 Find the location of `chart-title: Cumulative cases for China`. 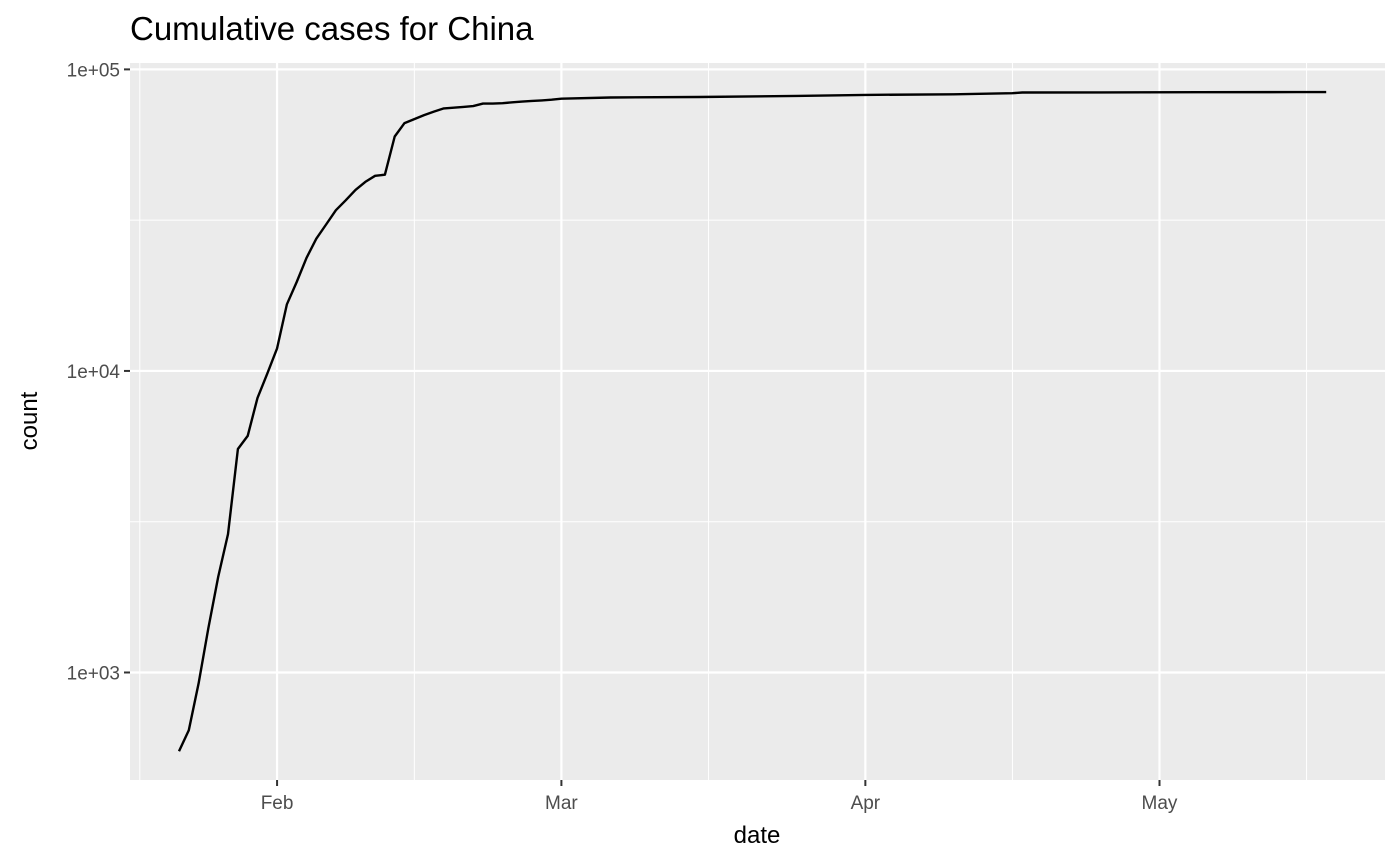

chart-title: Cumulative cases for China is located at coordinates (332, 28).